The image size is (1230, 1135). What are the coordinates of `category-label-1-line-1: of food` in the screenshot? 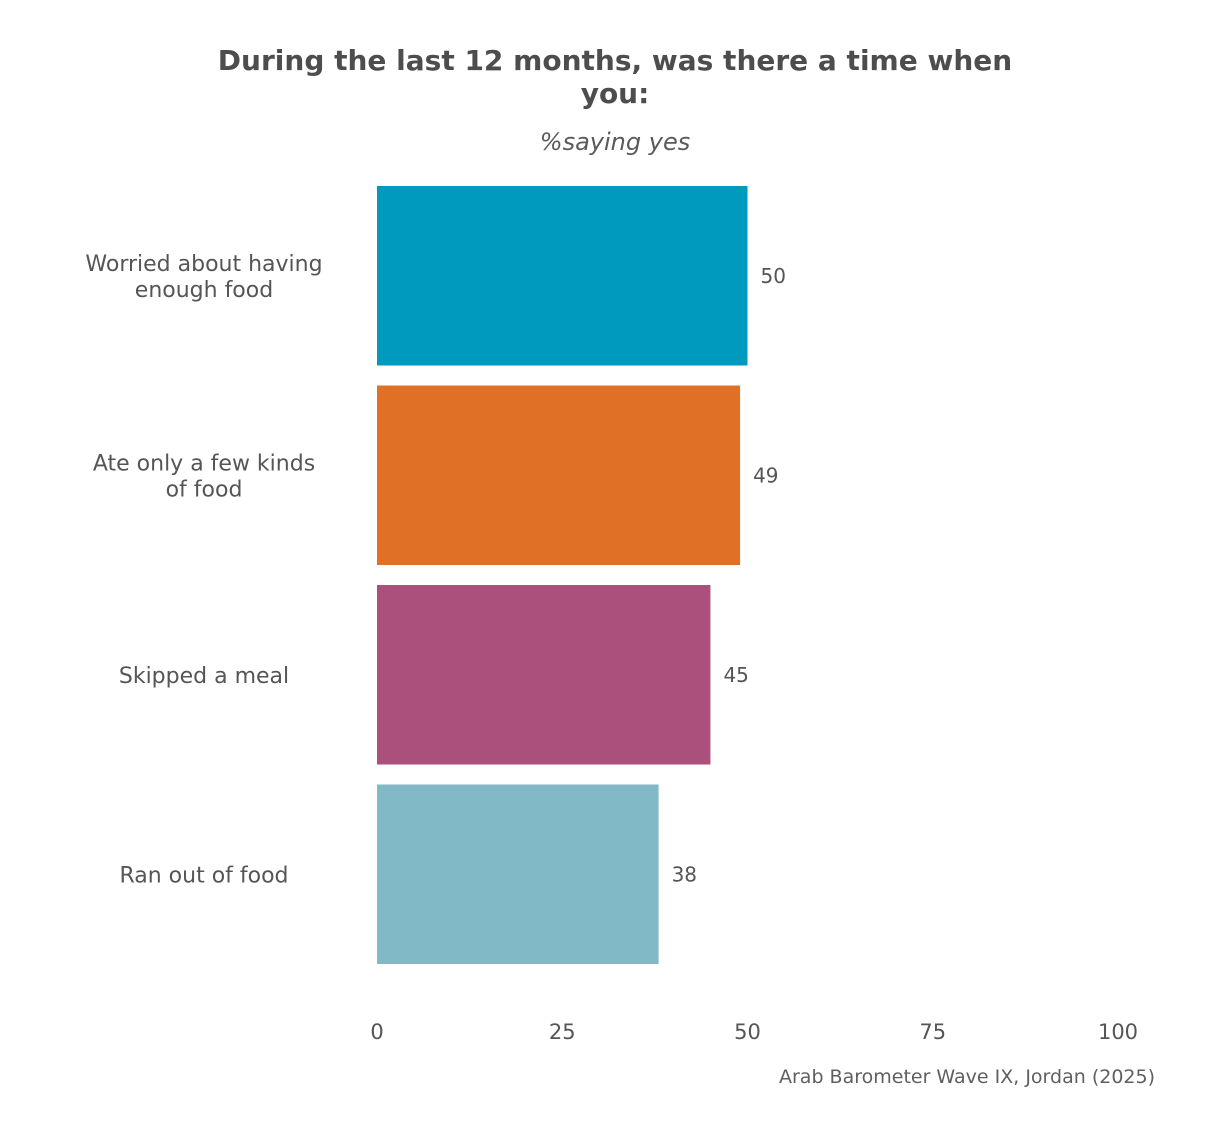 It's located at (204, 489).